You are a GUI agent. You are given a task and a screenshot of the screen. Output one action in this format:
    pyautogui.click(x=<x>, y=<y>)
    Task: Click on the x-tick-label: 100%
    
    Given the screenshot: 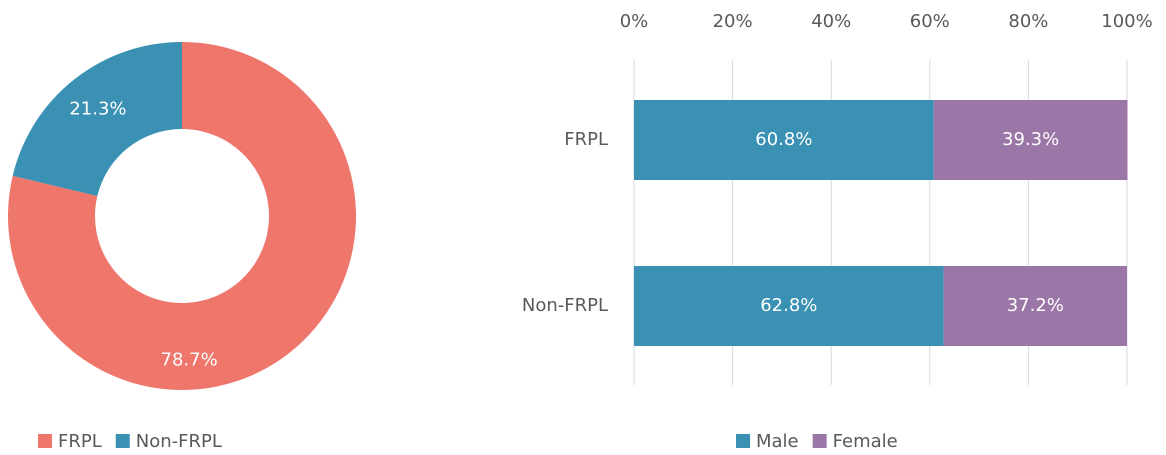 What is the action you would take?
    pyautogui.click(x=1126, y=21)
    